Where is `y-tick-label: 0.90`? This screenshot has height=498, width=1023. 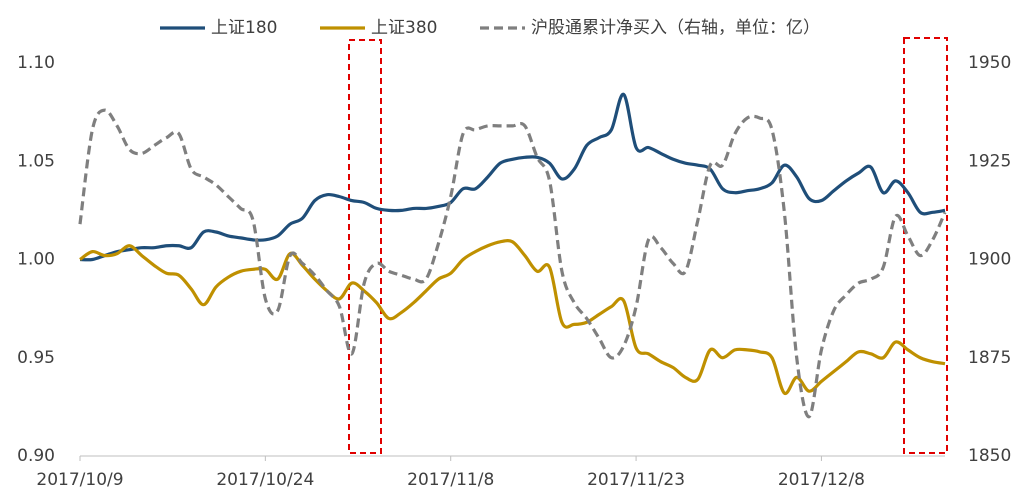
y-tick-label: 0.90 is located at coordinates (36, 456).